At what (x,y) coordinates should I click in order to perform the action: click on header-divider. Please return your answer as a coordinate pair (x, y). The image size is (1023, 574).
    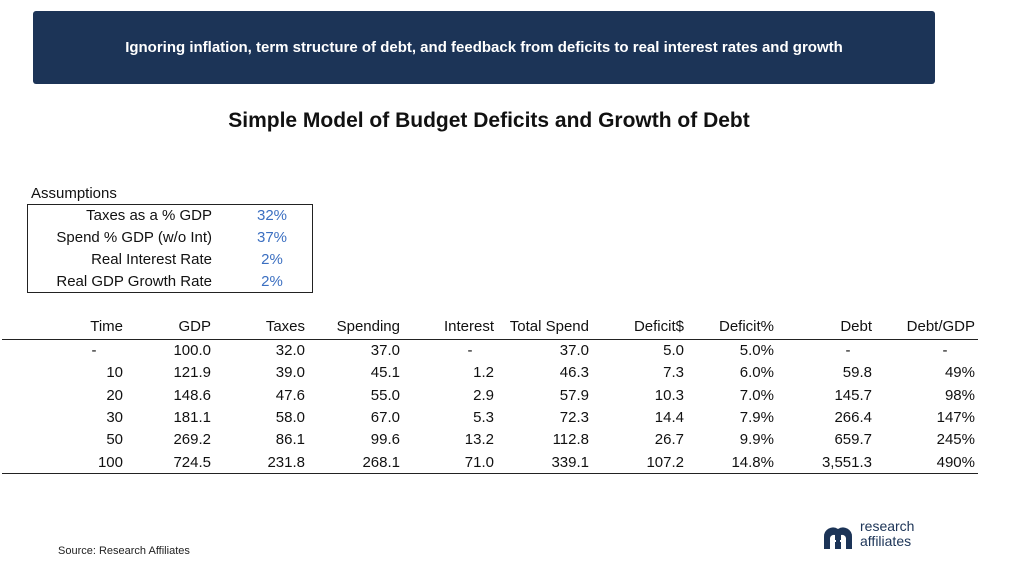
    Looking at the image, I should click on (490, 339).